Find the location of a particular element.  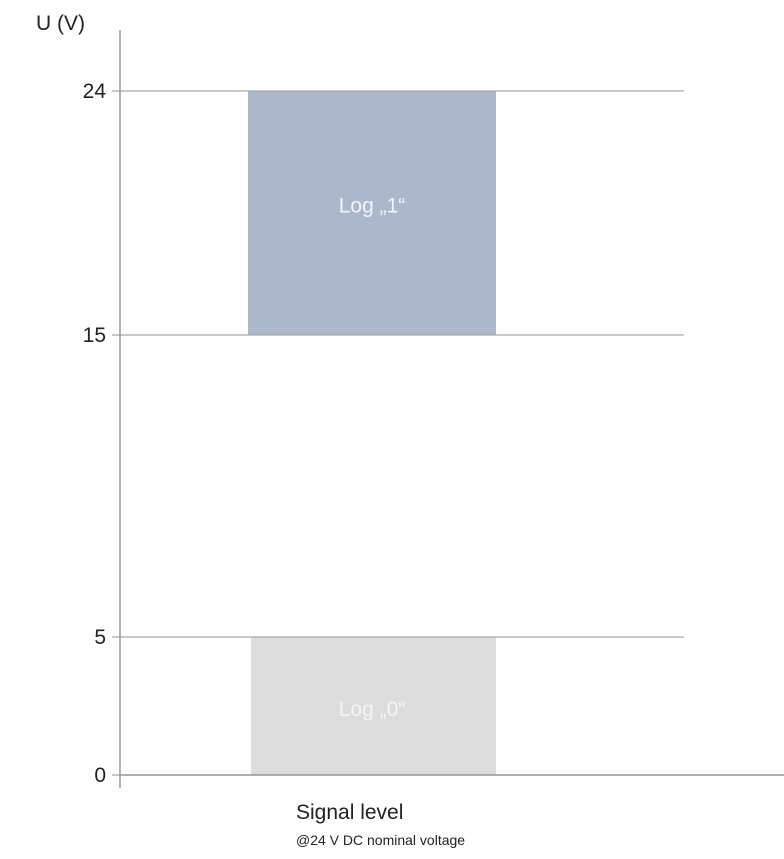

band-labels: Log „1“ Log „0“ is located at coordinates (372, 458).